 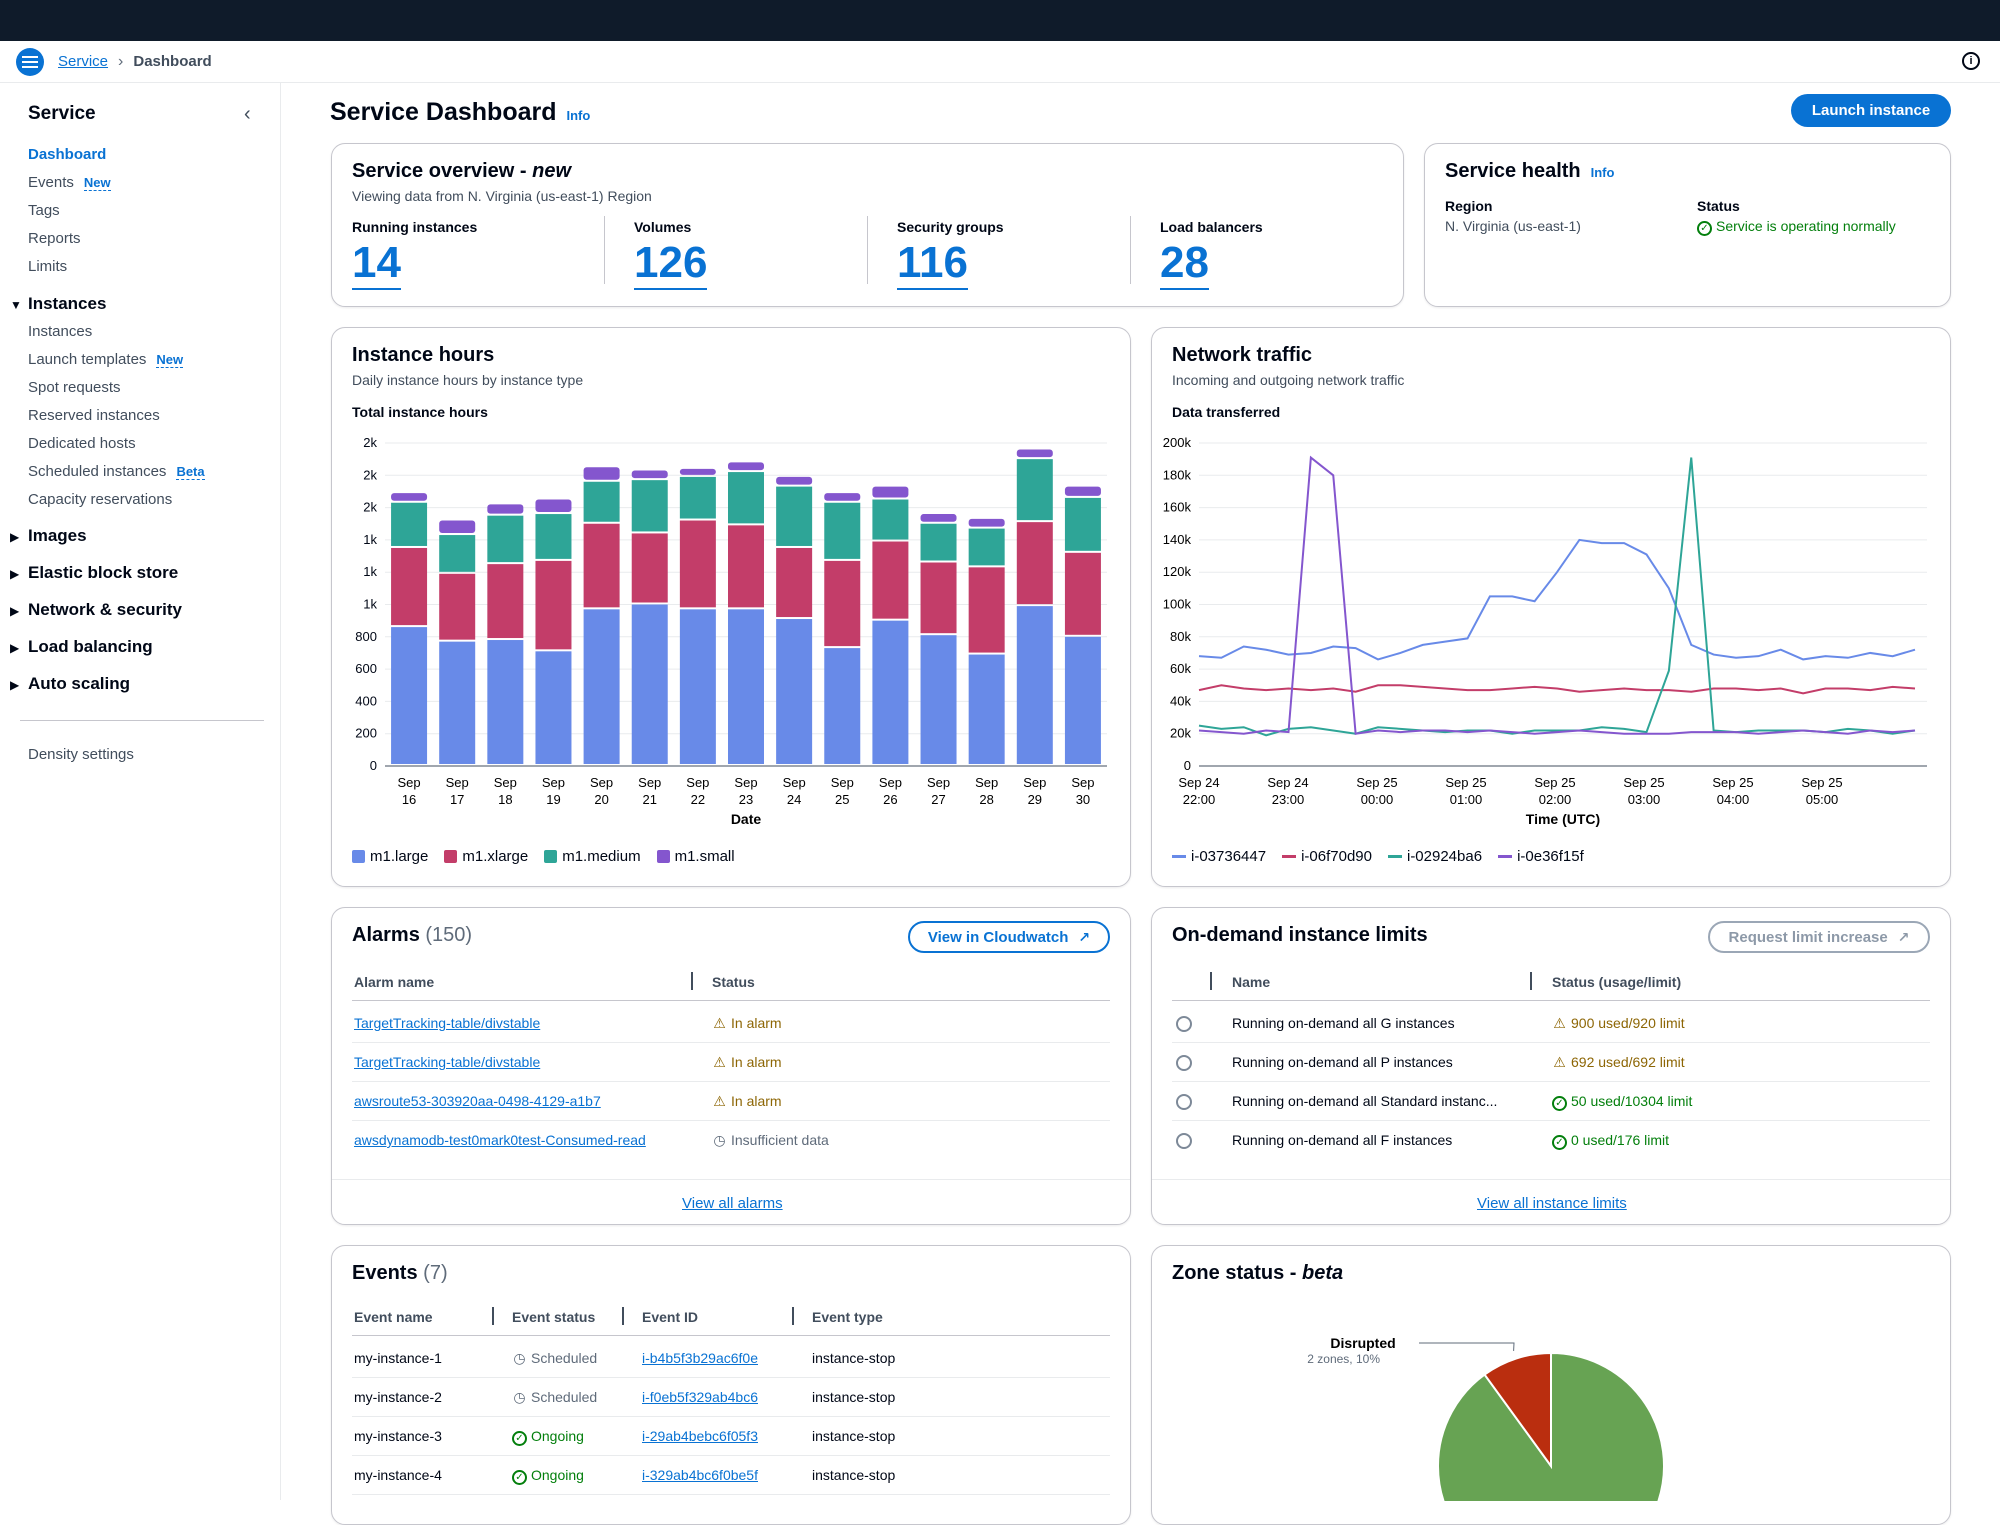 I want to click on bar-m1.large-14, so click(x=1082, y=700).